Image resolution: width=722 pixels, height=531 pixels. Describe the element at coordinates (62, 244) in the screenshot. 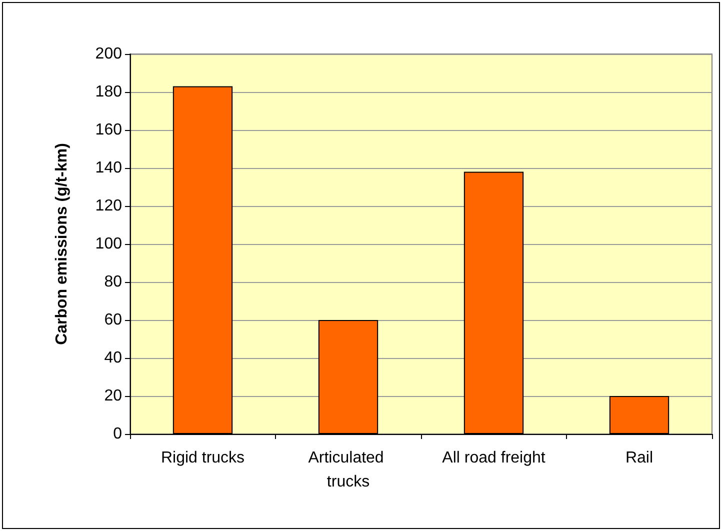

I see `y-axis-title: Carbon emissions (g/t-km)` at that location.